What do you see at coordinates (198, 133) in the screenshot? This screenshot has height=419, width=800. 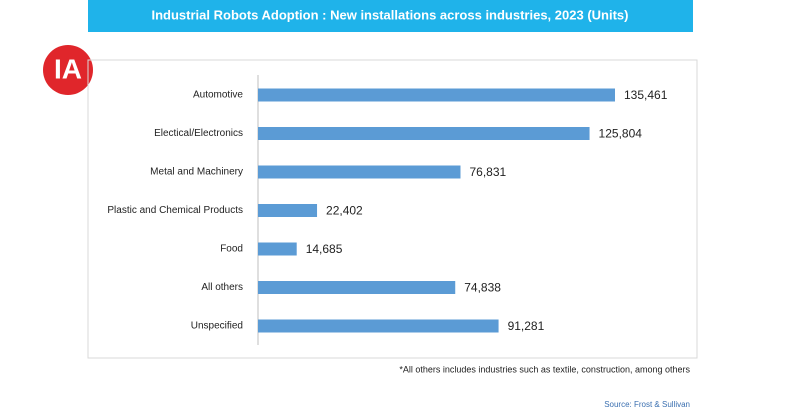 I see `category-label: Electical/Electronics` at bounding box center [198, 133].